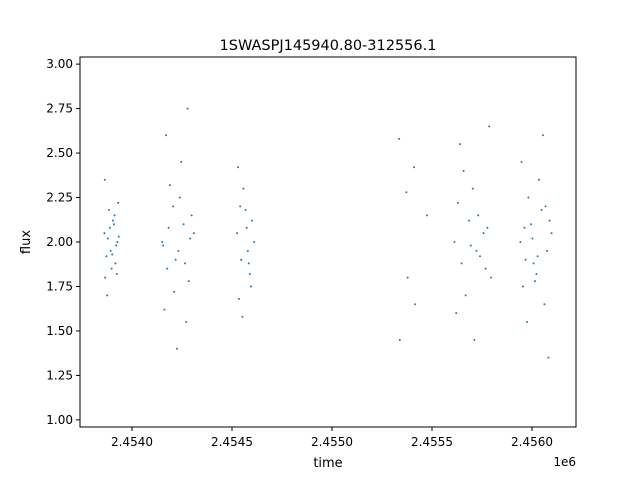  What do you see at coordinates (59, 153) in the screenshot?
I see `y-tick-label: 2.50` at bounding box center [59, 153].